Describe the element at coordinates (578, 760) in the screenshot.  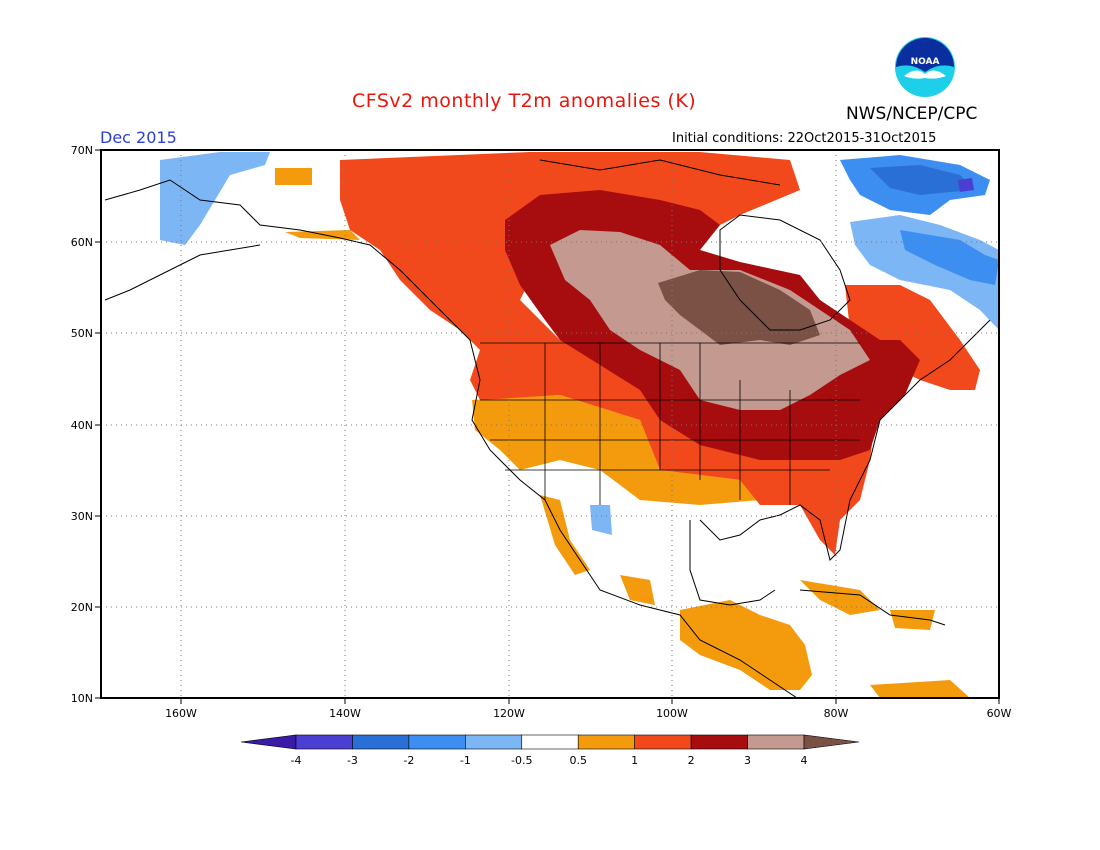
I see `colorbar-label: 0.5` at that location.